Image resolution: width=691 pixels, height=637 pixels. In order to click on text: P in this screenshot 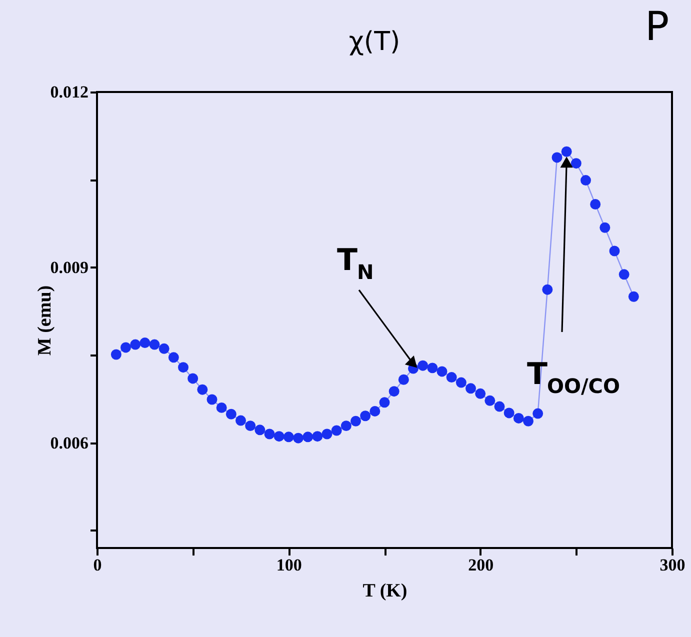, I will do `click(657, 27)`.